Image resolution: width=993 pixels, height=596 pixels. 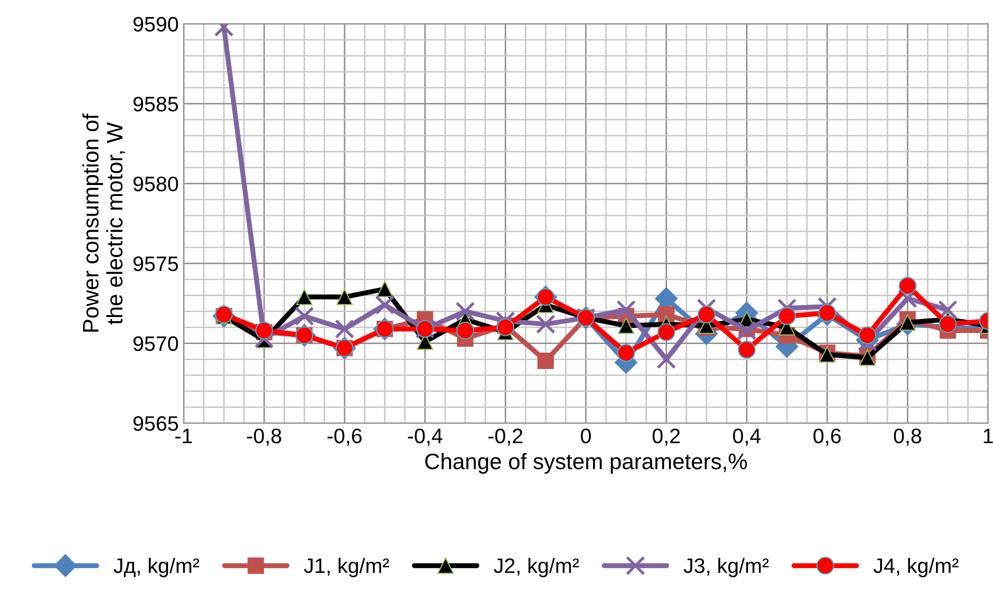 I want to click on x-tick-label: 0,4, so click(x=747, y=437).